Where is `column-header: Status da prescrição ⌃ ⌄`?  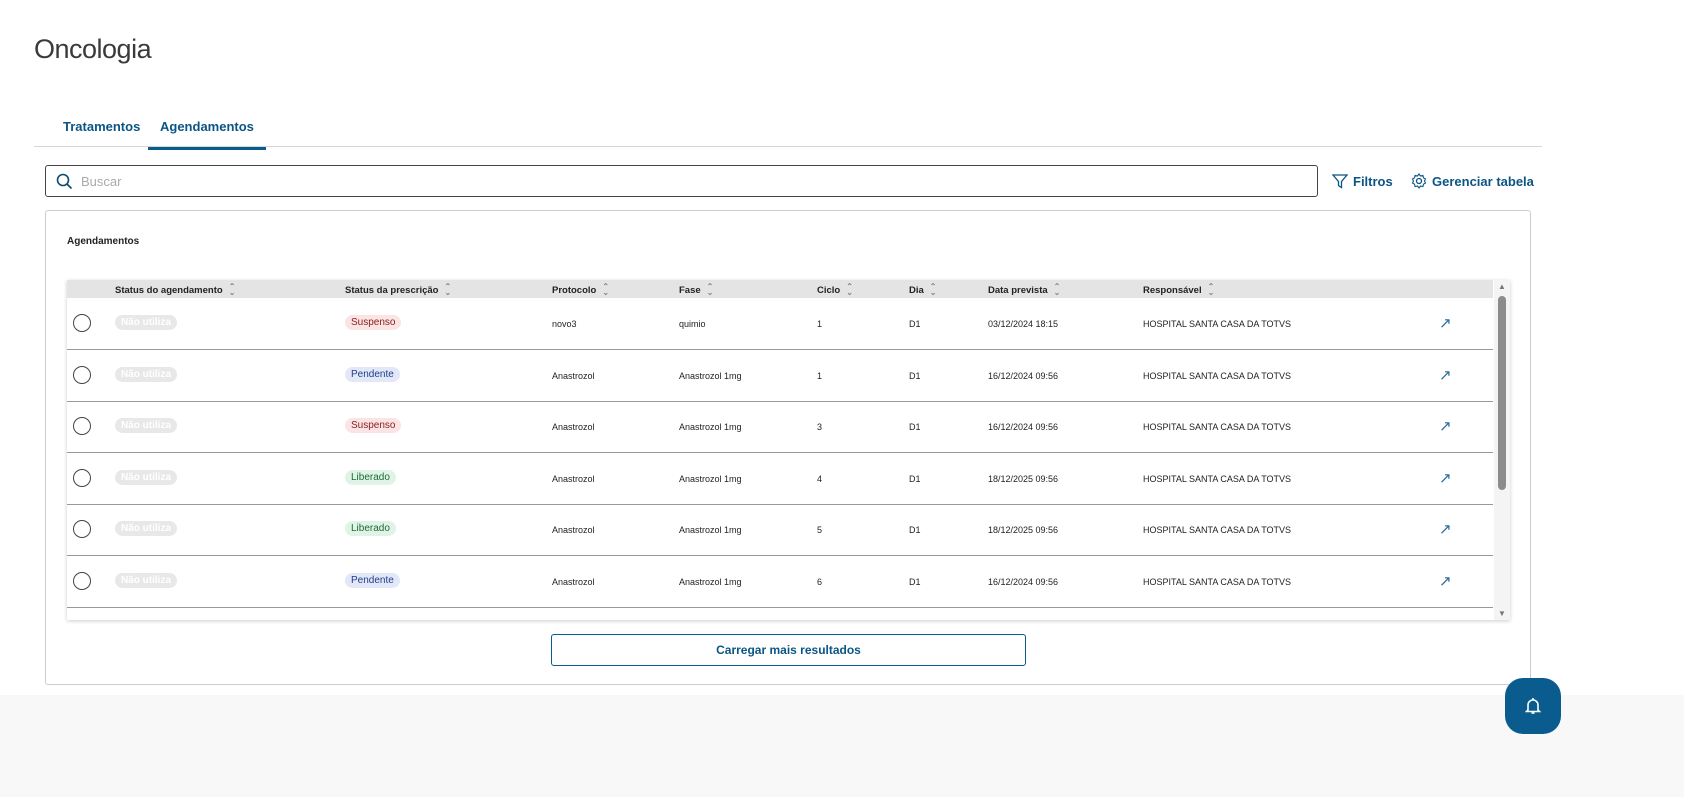
column-header: Status da prescrição ⌃ ⌄ is located at coordinates (398, 289).